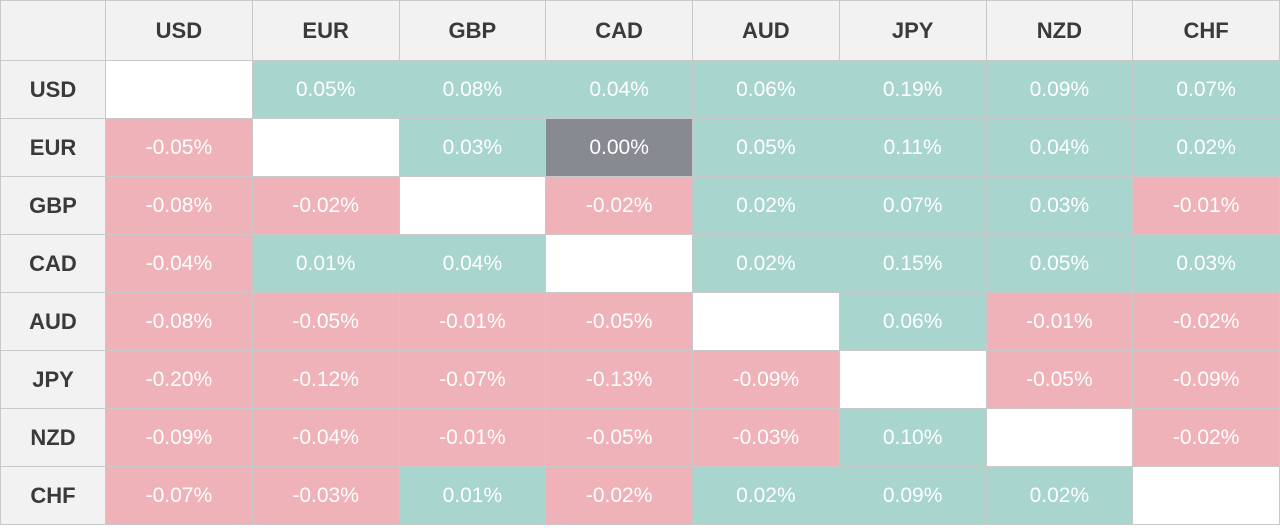 The width and height of the screenshot is (1280, 528). Describe the element at coordinates (1206, 89) in the screenshot. I see `heatmap-cell-usd-chf: 0.07%` at that location.